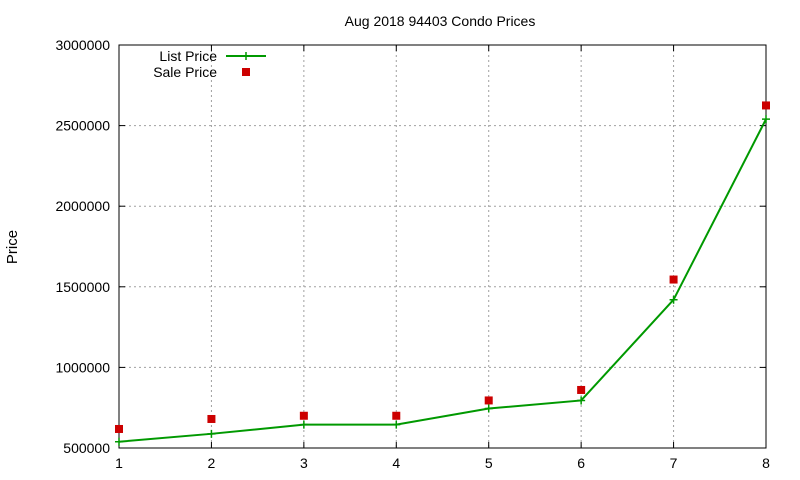 The width and height of the screenshot is (800, 480). What do you see at coordinates (246, 72) in the screenshot?
I see `legend-swatch-sale-price` at bounding box center [246, 72].